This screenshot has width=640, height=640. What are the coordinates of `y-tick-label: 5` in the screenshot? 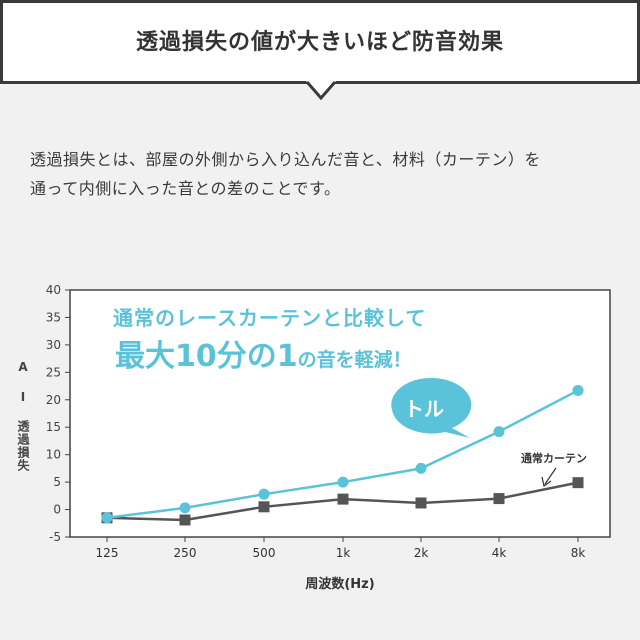 It's located at (57, 482).